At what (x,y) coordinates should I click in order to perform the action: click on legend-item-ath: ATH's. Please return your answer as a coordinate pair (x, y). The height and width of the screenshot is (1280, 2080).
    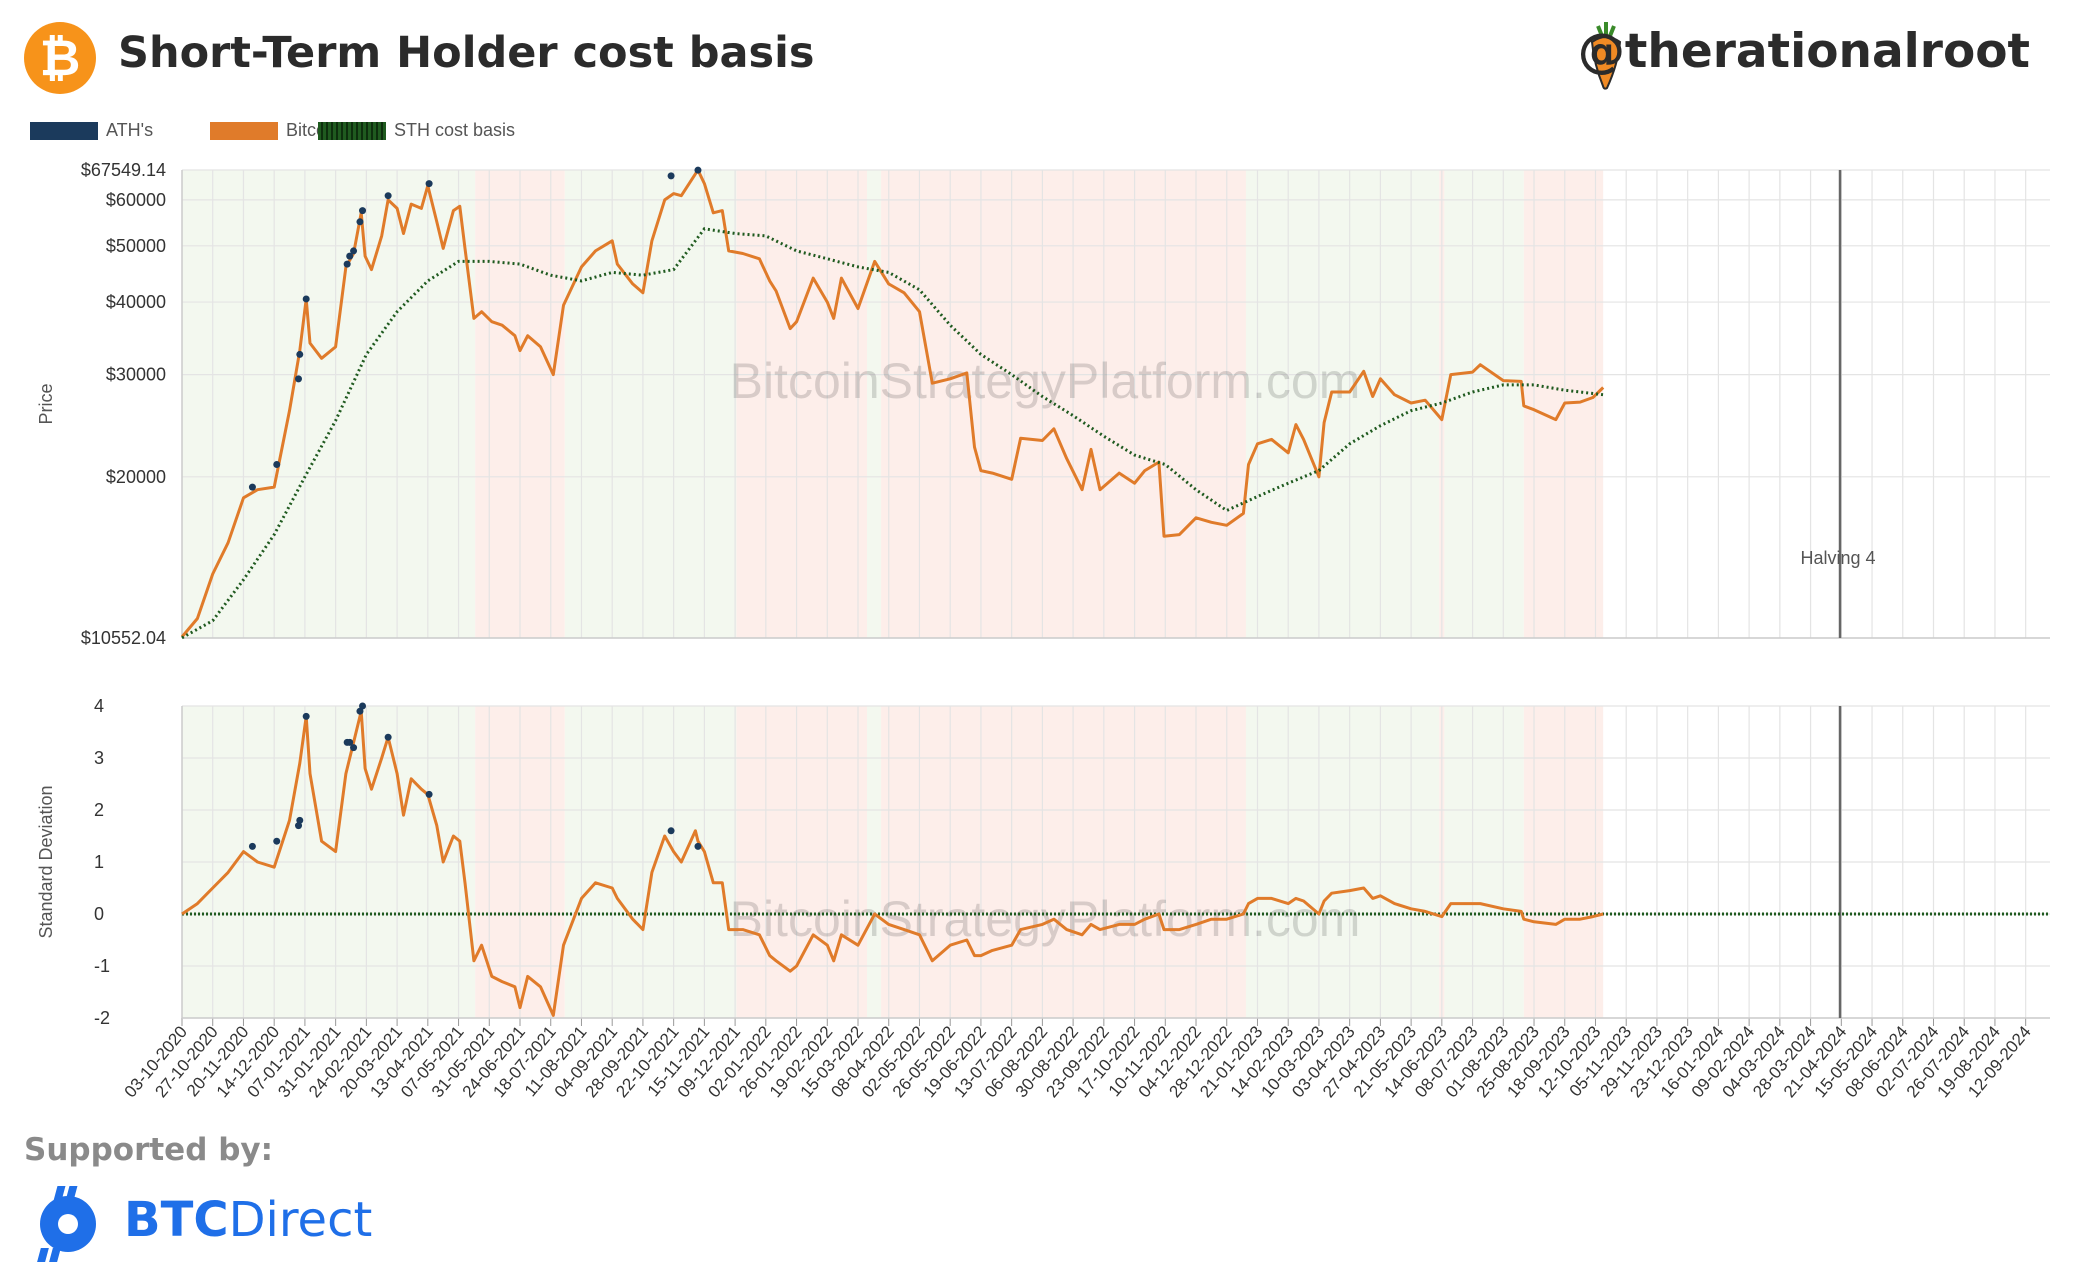
    Looking at the image, I should click on (91, 130).